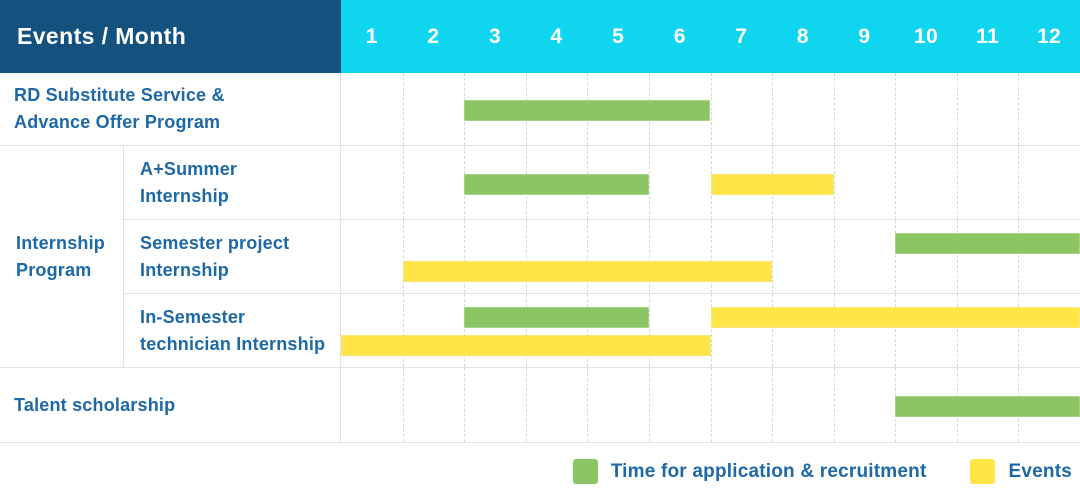  I want to click on month-label: 3, so click(494, 36).